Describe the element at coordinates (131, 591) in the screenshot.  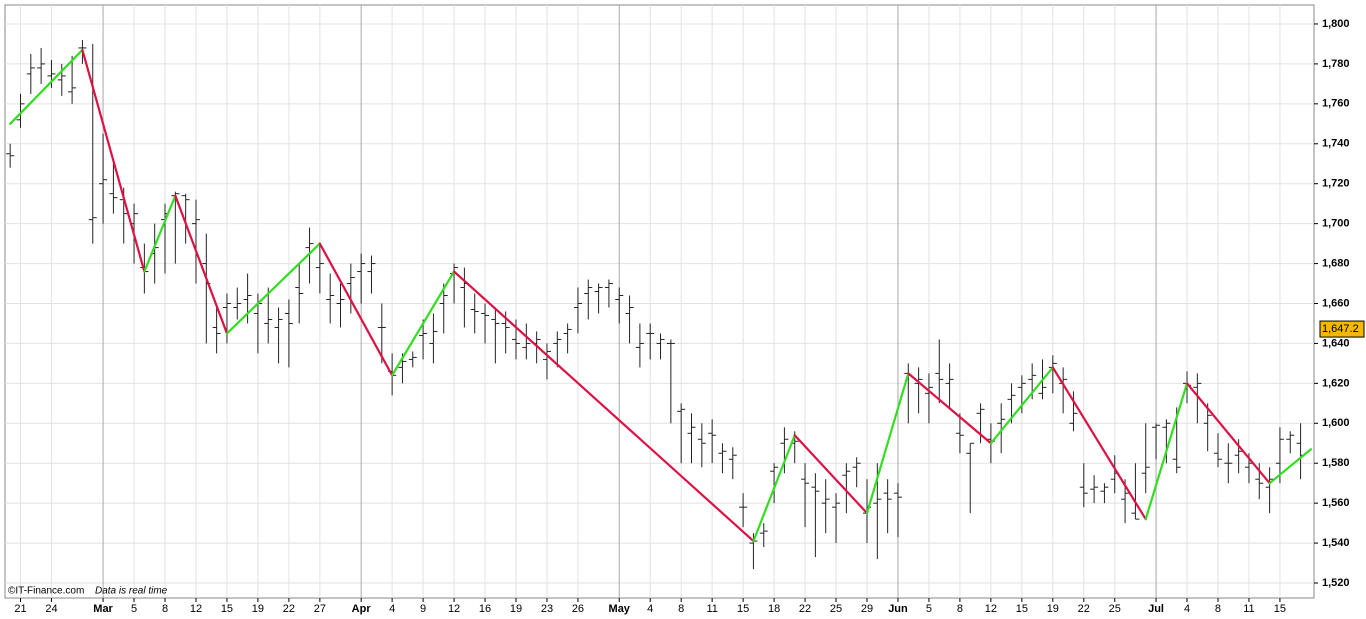
I see `note: Data is real time` at that location.